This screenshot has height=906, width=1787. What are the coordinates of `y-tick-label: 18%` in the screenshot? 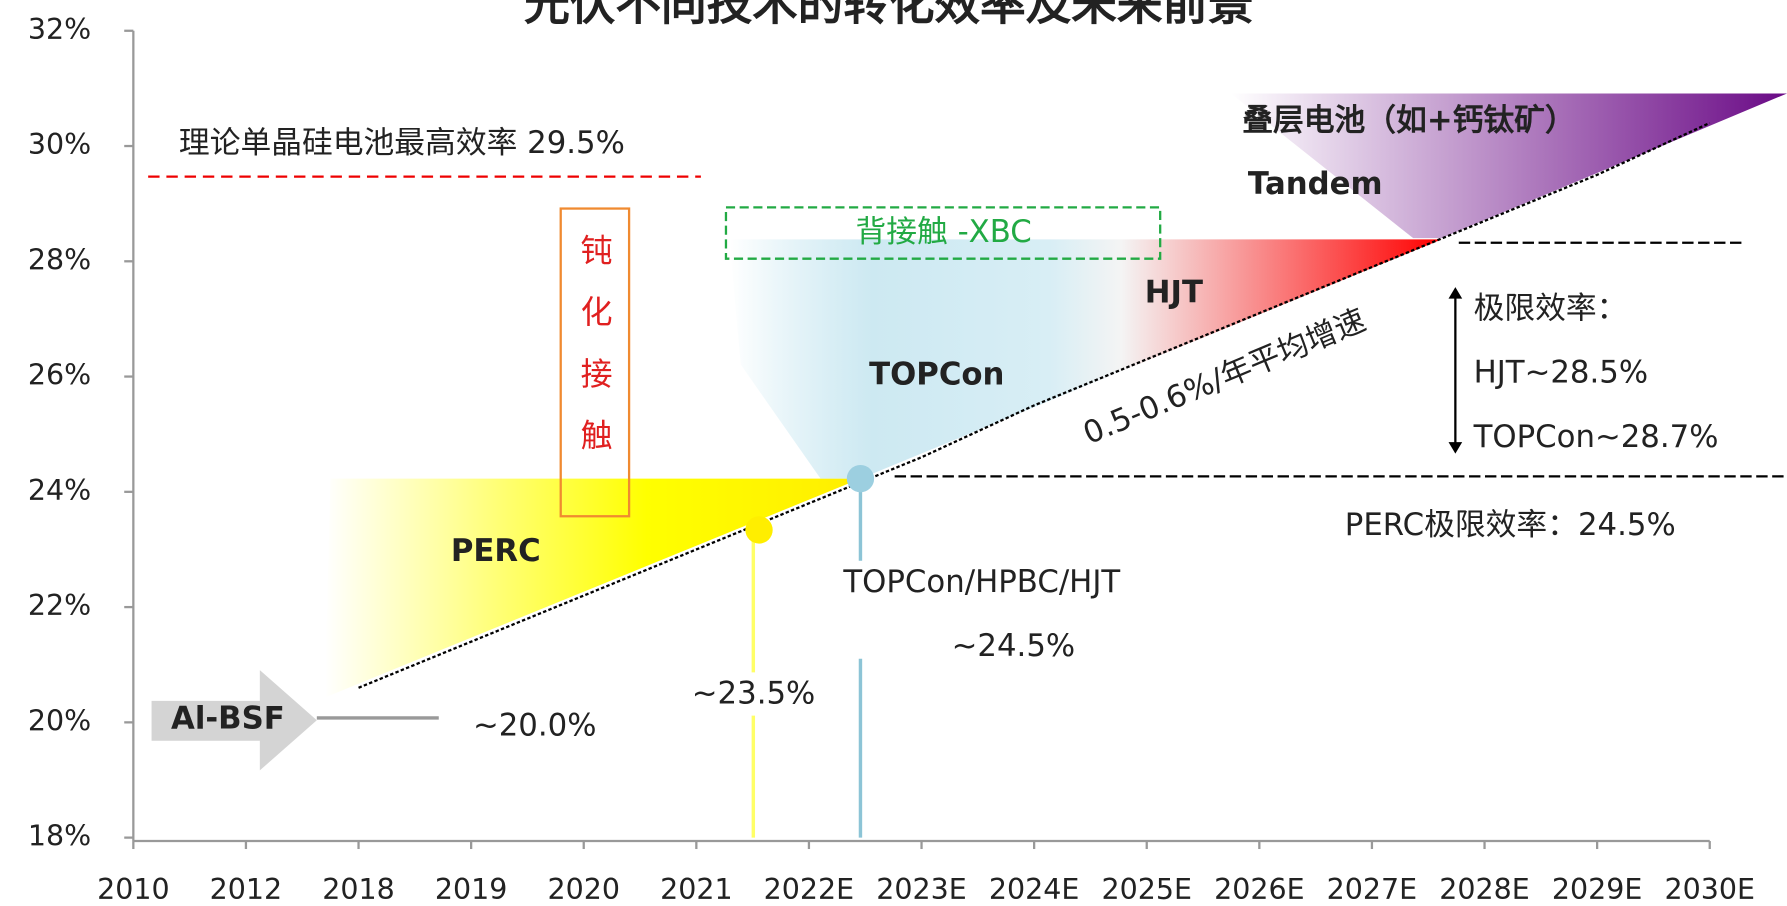 It's located at (59, 836).